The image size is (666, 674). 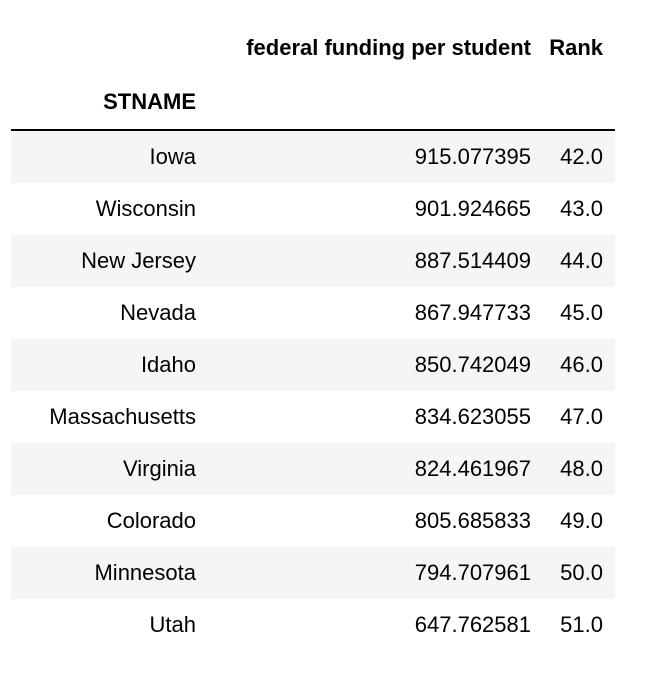 What do you see at coordinates (313, 156) in the screenshot?
I see `table-row: Iowa 915.077395 42.0` at bounding box center [313, 156].